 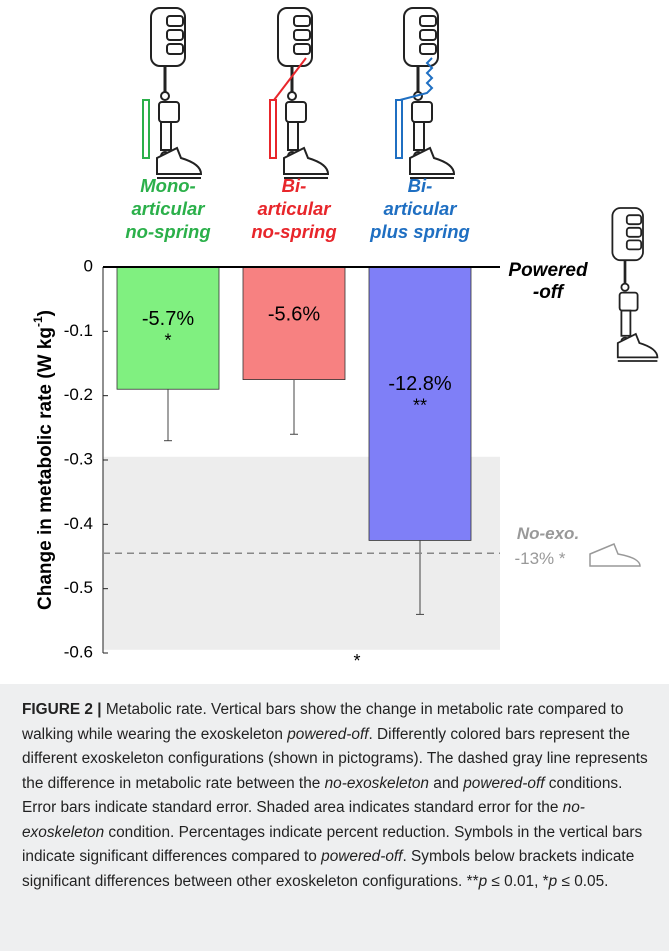 I want to click on category-label: Mono-, so click(x=167, y=185).